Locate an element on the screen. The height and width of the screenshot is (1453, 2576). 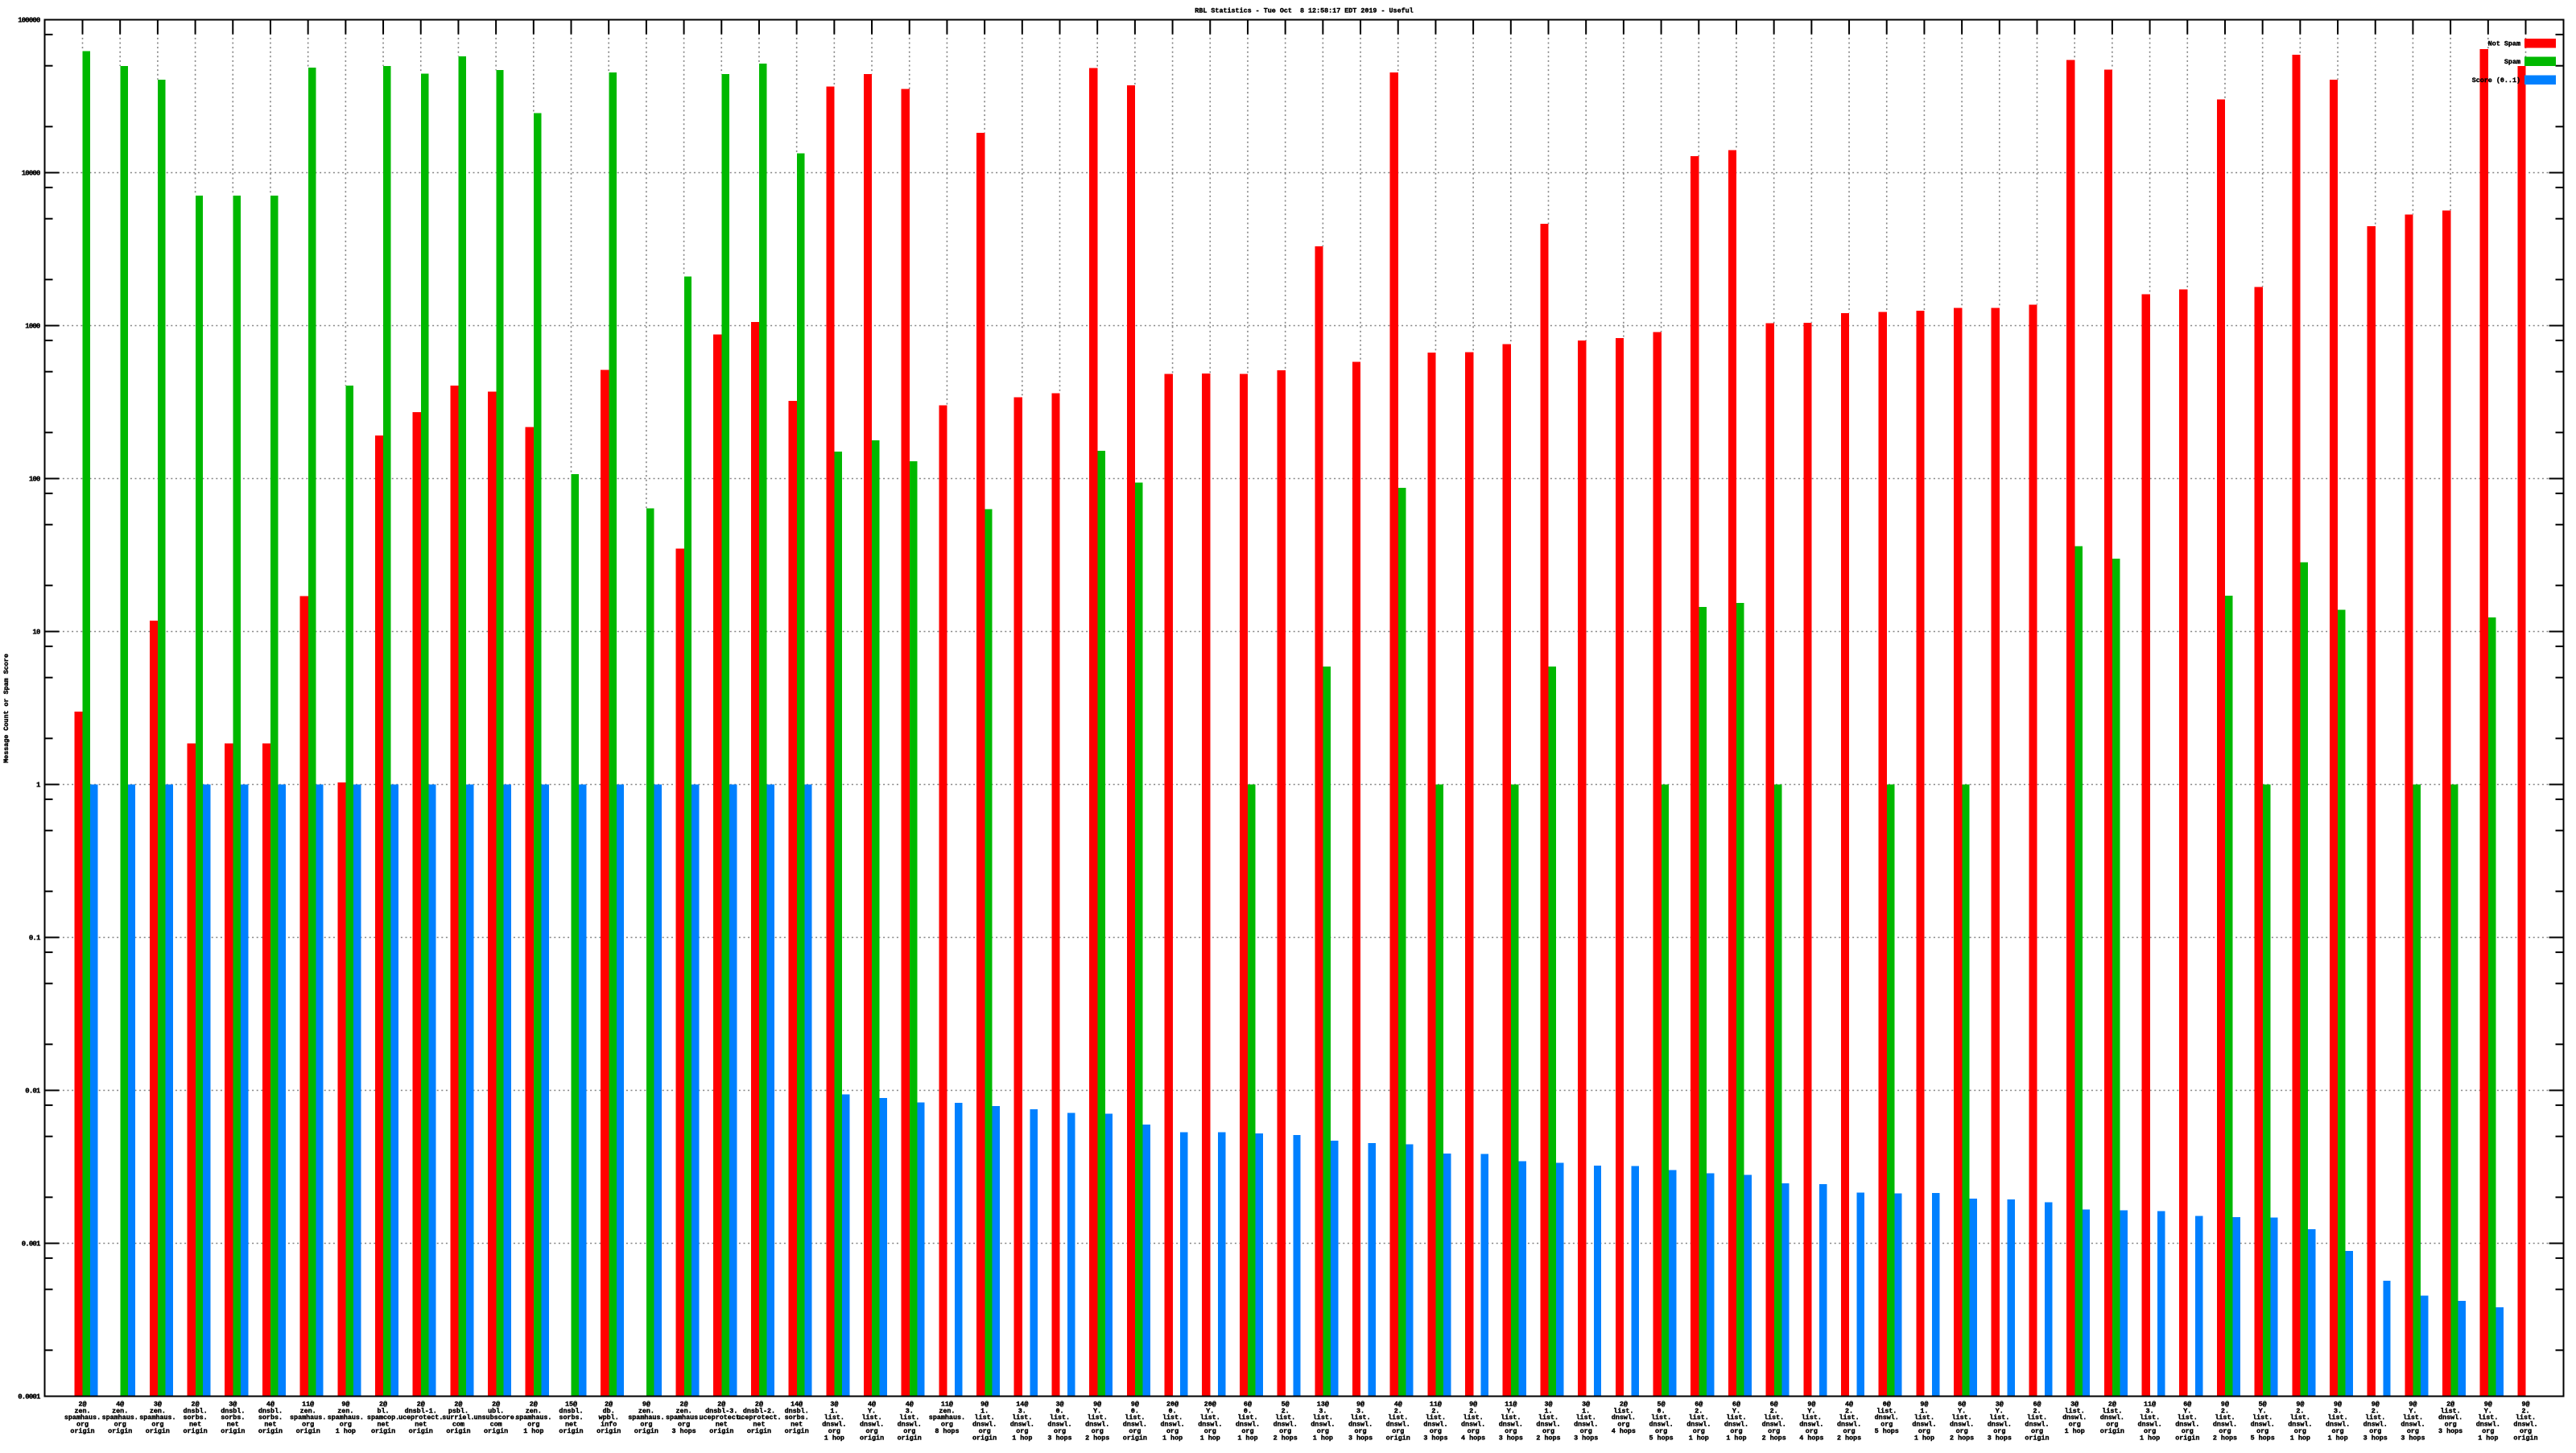
svg-text: surriel. is located at coordinates (458, 1418).